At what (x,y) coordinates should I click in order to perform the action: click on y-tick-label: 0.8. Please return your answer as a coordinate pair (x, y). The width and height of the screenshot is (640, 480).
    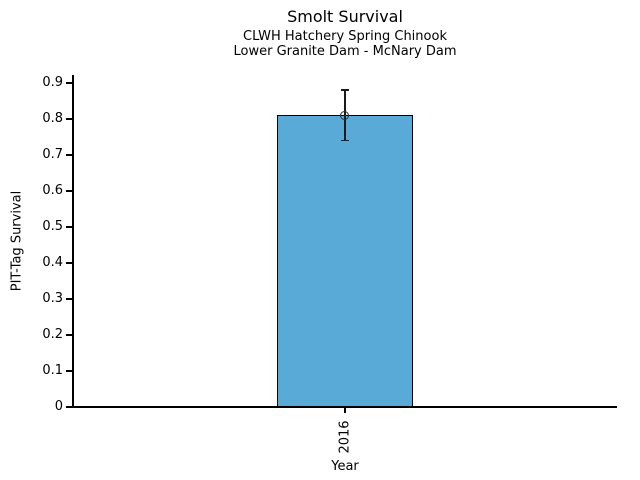
    Looking at the image, I should click on (52, 118).